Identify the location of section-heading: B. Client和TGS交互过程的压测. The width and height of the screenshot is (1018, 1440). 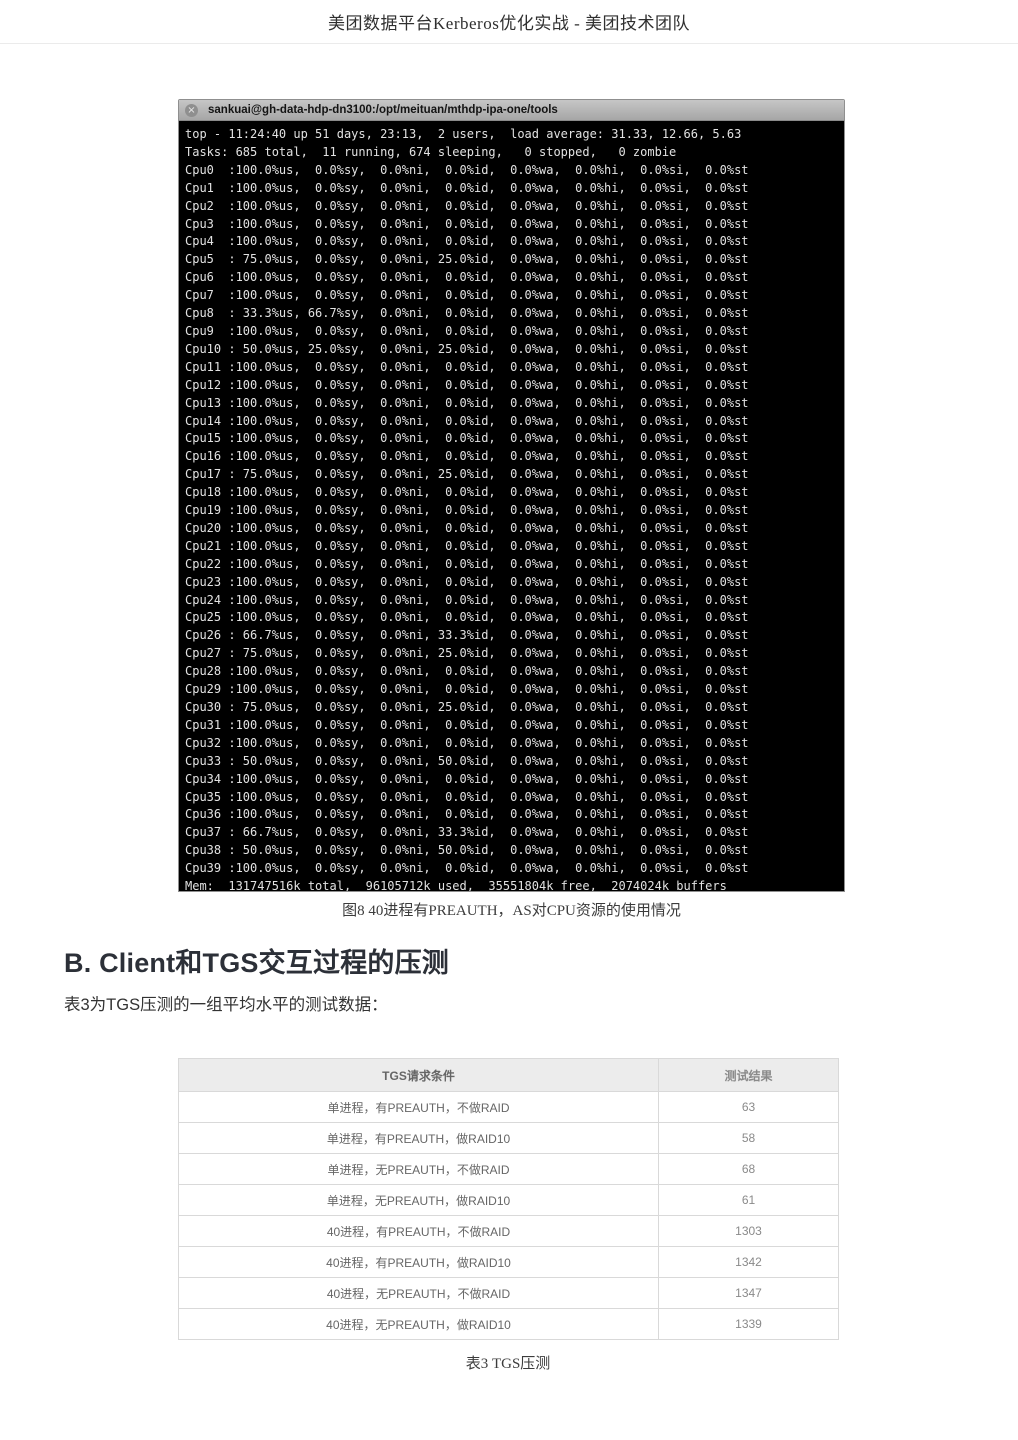
(257, 963).